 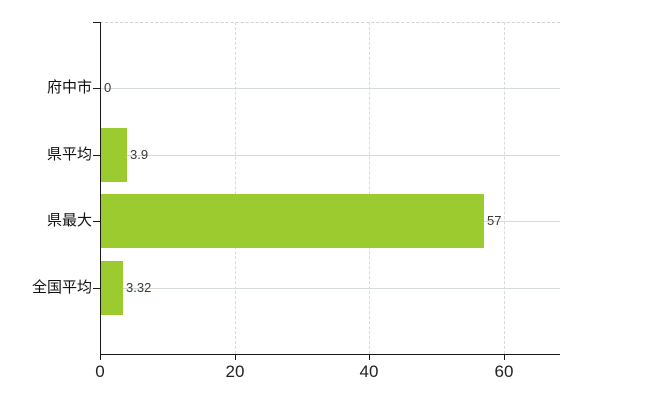 What do you see at coordinates (69, 87) in the screenshot?
I see `category-label: 府中市` at bounding box center [69, 87].